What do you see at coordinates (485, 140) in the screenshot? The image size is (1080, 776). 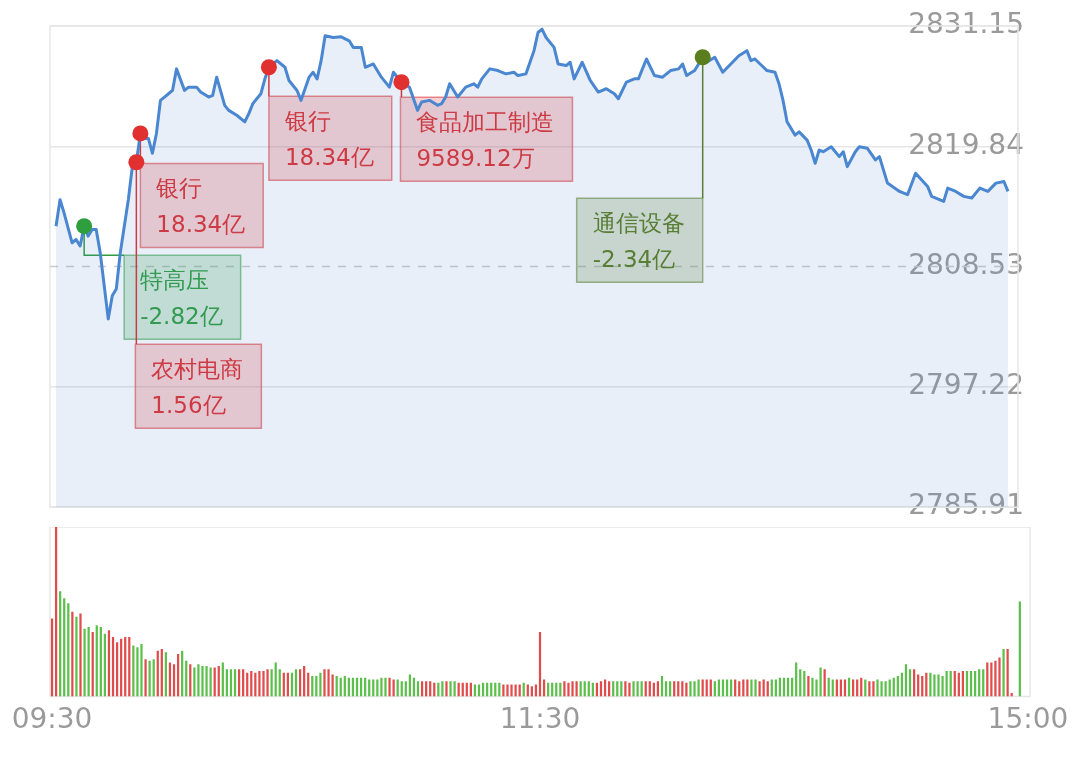 I see `annotation: 食品加工制造 9589.12万` at bounding box center [485, 140].